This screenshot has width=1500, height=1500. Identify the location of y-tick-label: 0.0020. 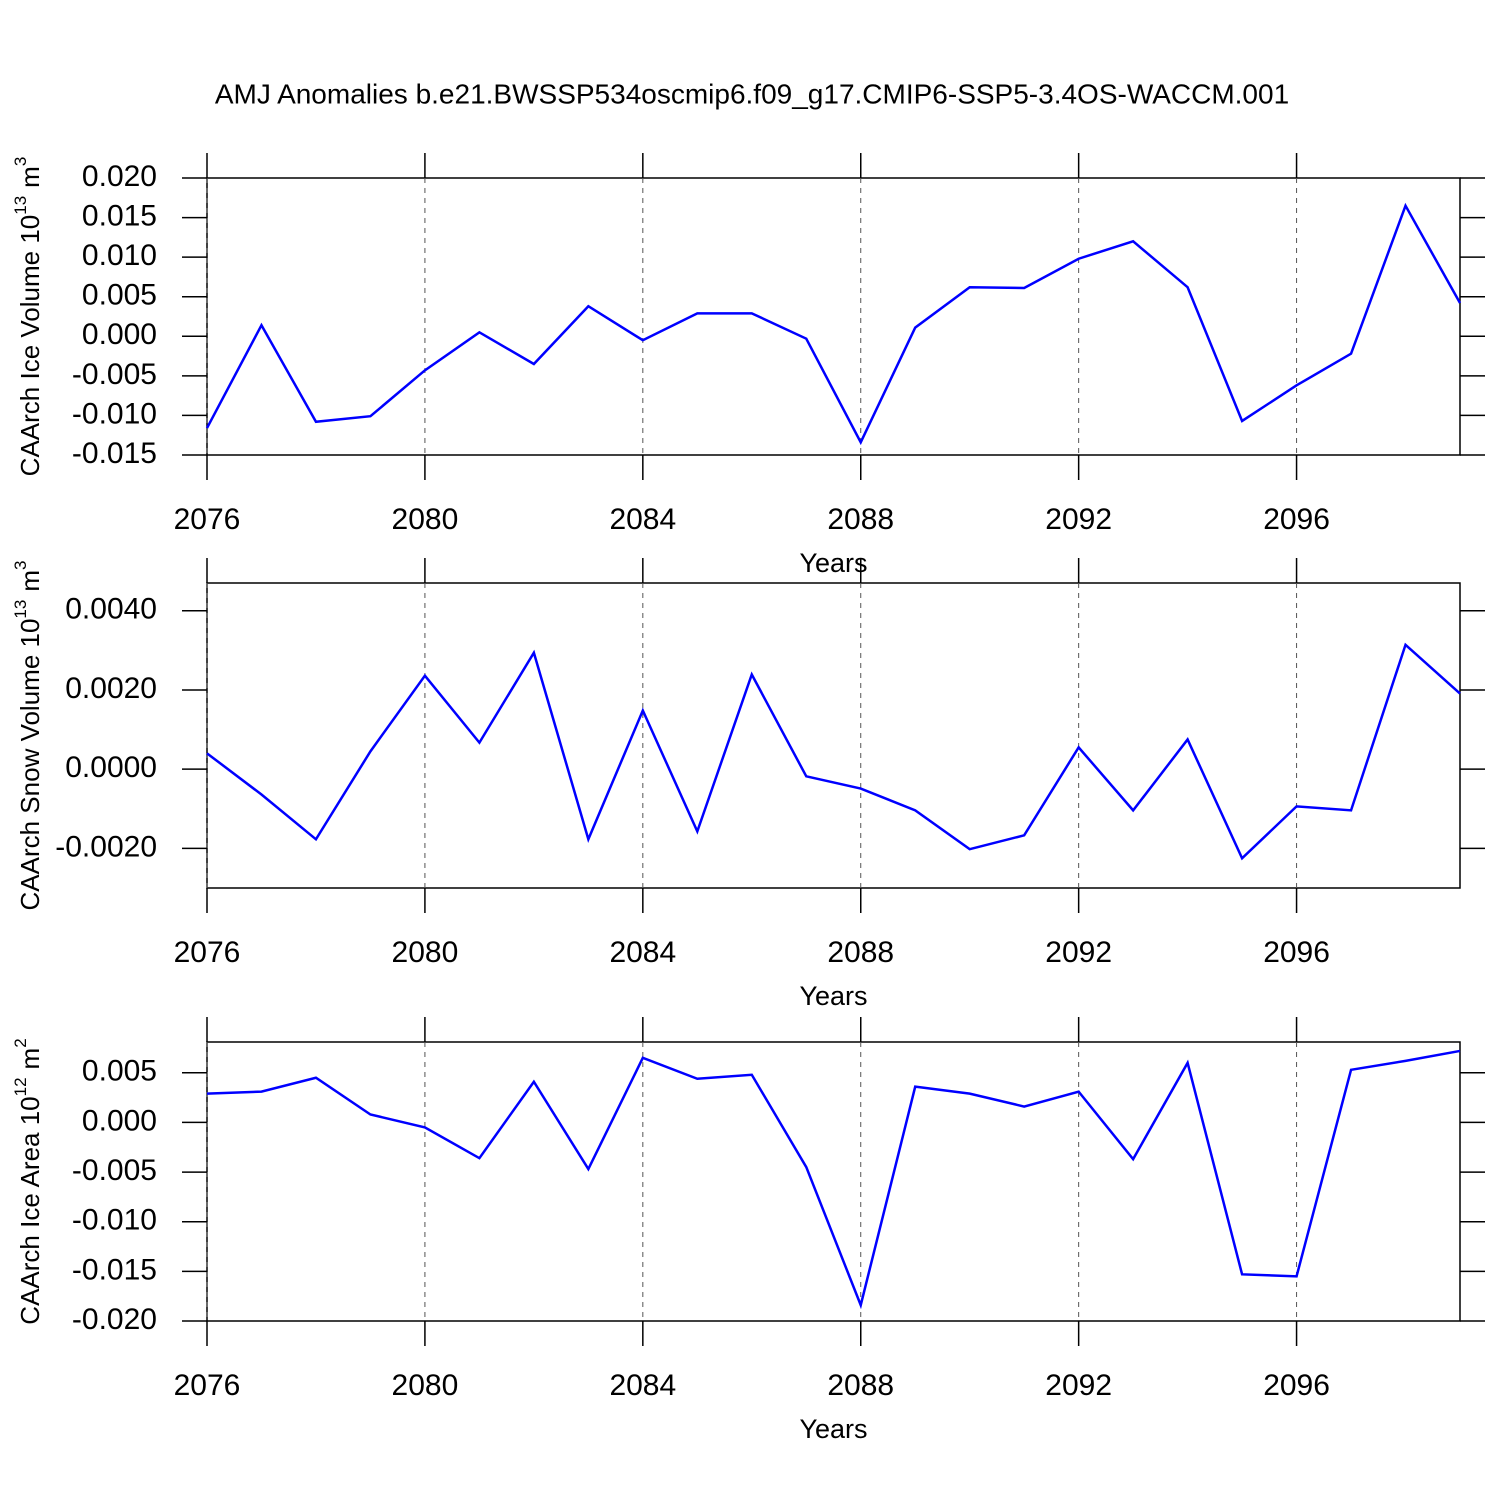
(111, 688).